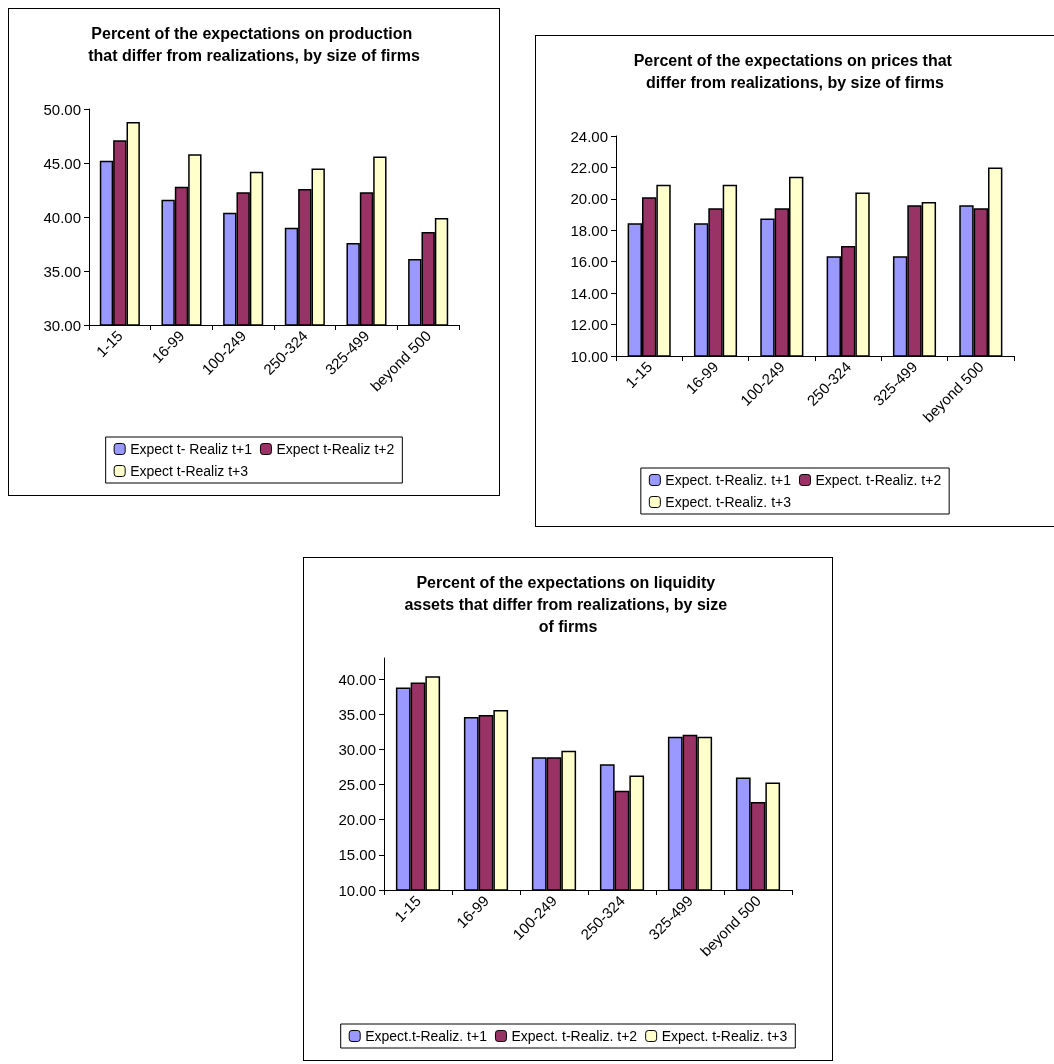 Image resolution: width=1054 pixels, height=1064 pixels. What do you see at coordinates (62, 163) in the screenshot?
I see `y-tick-label: 45.00` at bounding box center [62, 163].